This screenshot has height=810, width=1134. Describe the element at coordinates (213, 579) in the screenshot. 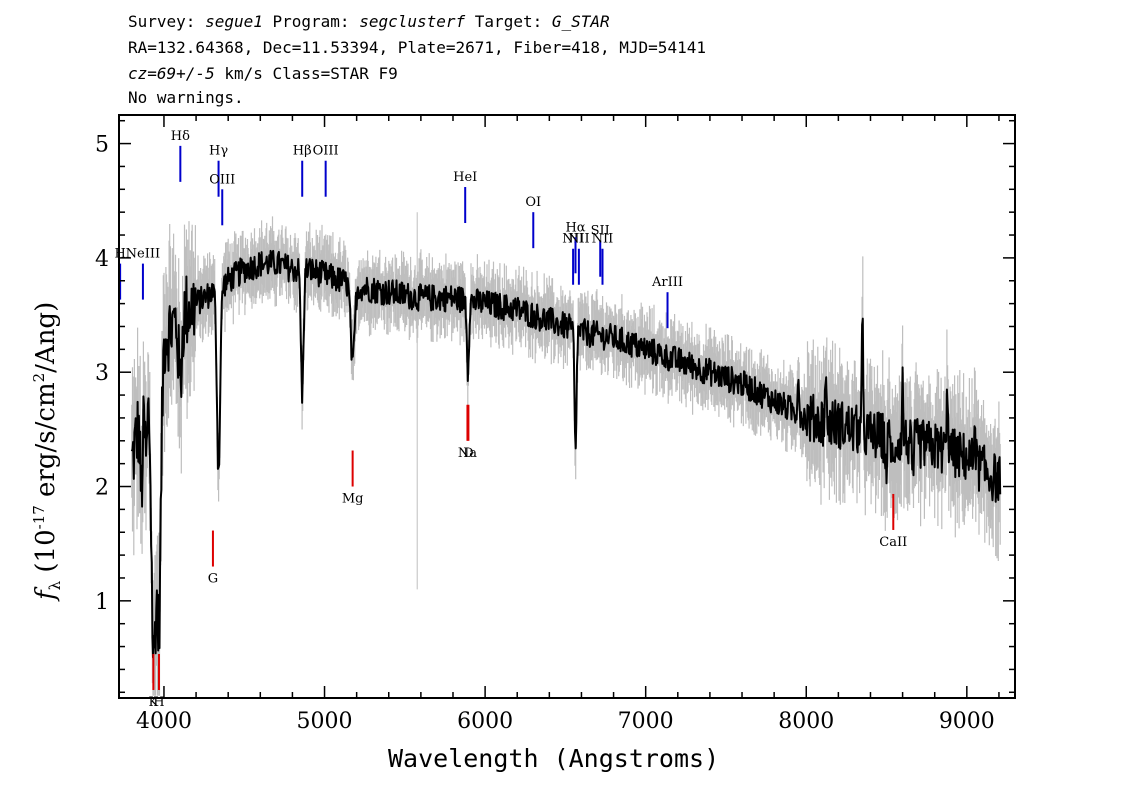

I see `absorption-line-label: G` at that location.